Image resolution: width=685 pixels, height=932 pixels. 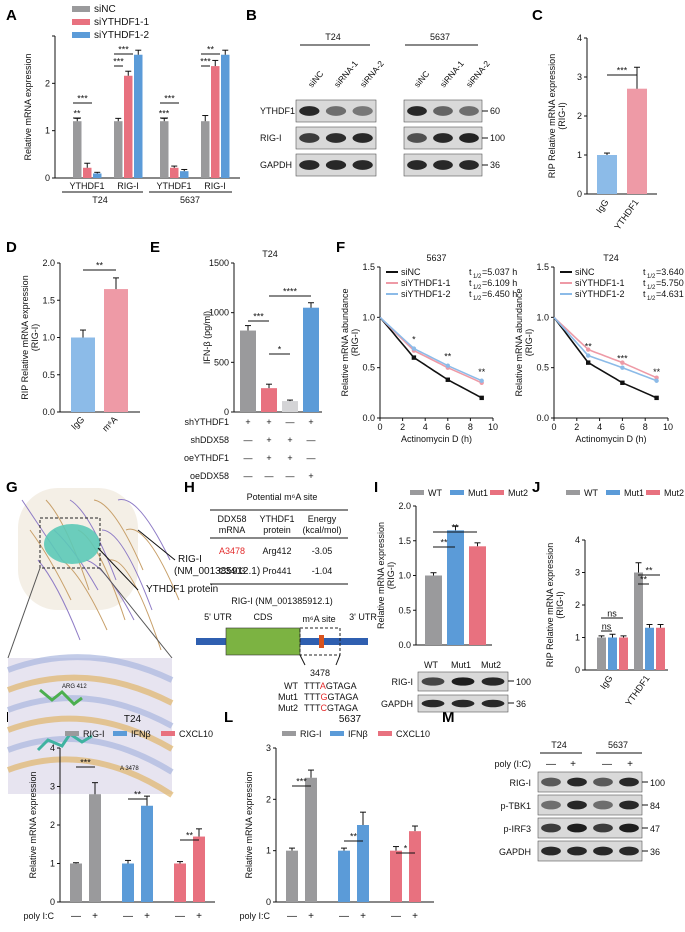 I want to click on xrow-mark: —, so click(x=396, y=916).